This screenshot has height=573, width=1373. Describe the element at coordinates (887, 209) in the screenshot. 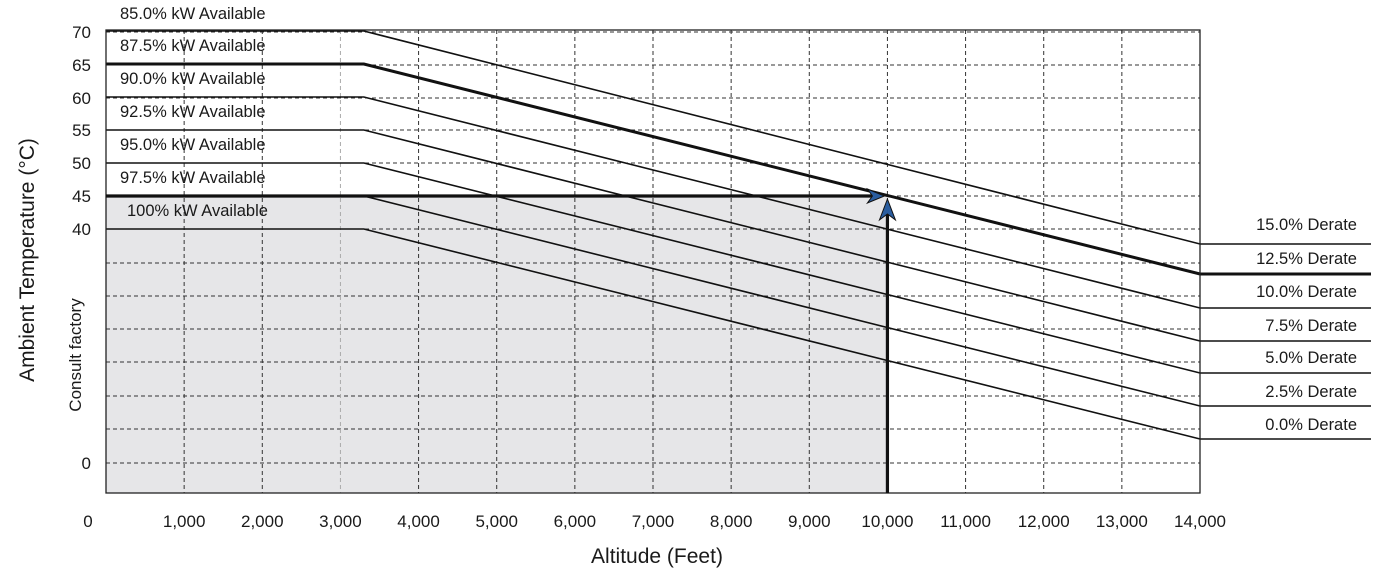

I see `example-arrowhead-up` at that location.